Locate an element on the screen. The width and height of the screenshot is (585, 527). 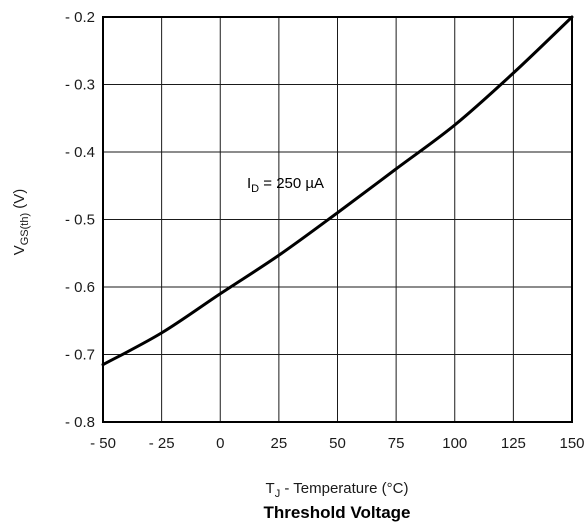
x-tick-label: 50 is located at coordinates (337, 443).